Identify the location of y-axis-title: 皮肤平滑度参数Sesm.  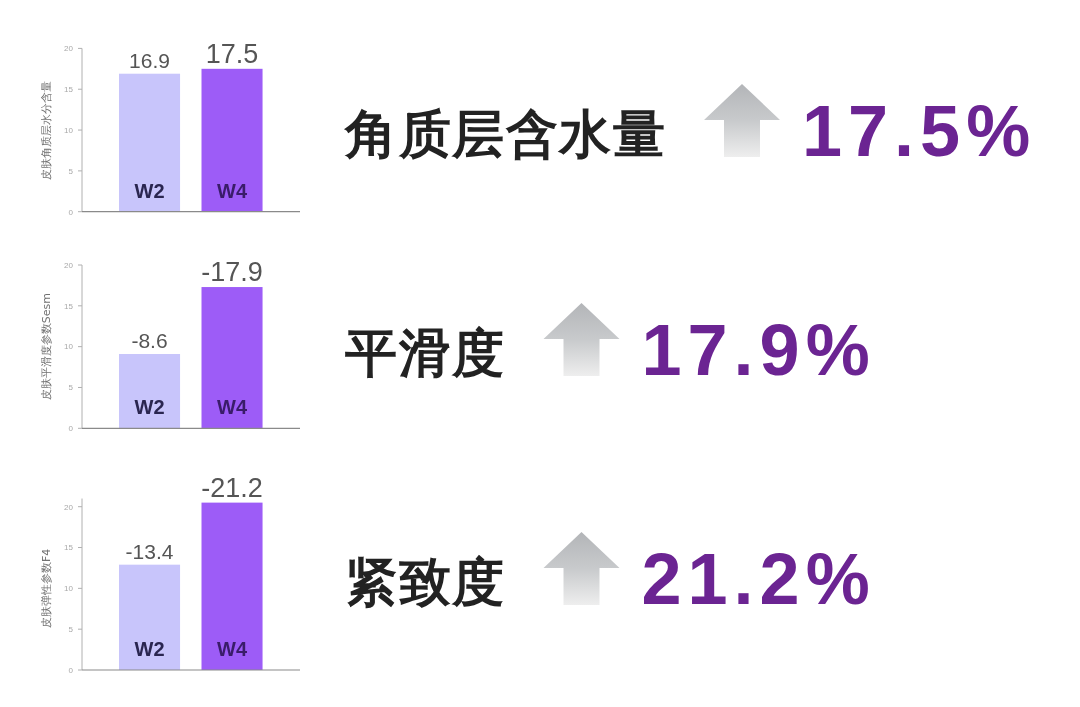
(46, 347).